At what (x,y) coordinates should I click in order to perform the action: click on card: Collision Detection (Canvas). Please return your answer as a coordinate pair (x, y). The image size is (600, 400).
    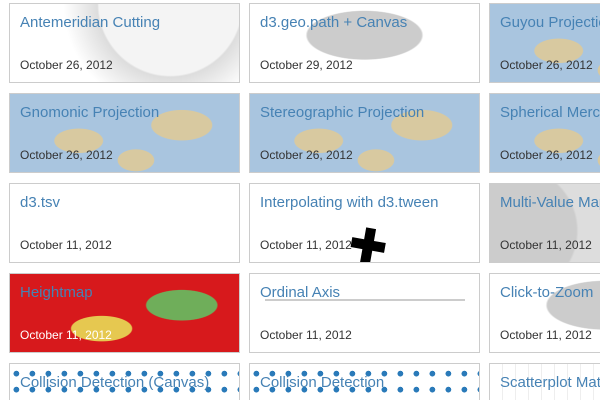
    Looking at the image, I should click on (124, 381).